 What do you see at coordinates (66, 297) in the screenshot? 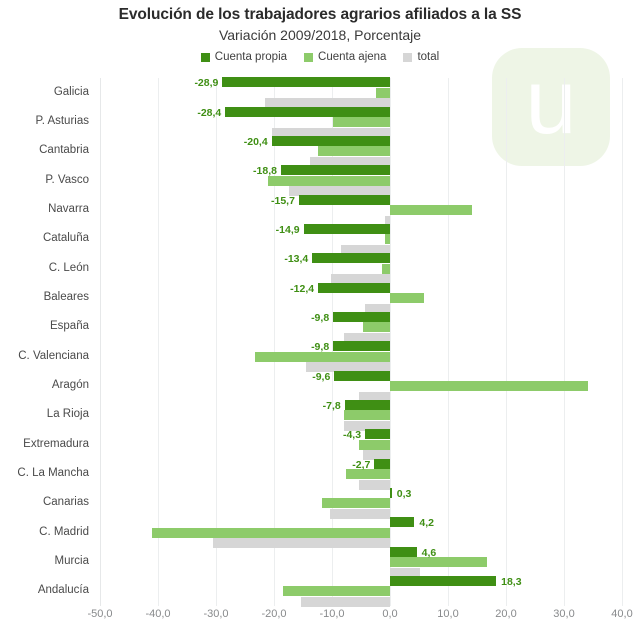
I see `category-label: Baleares` at bounding box center [66, 297].